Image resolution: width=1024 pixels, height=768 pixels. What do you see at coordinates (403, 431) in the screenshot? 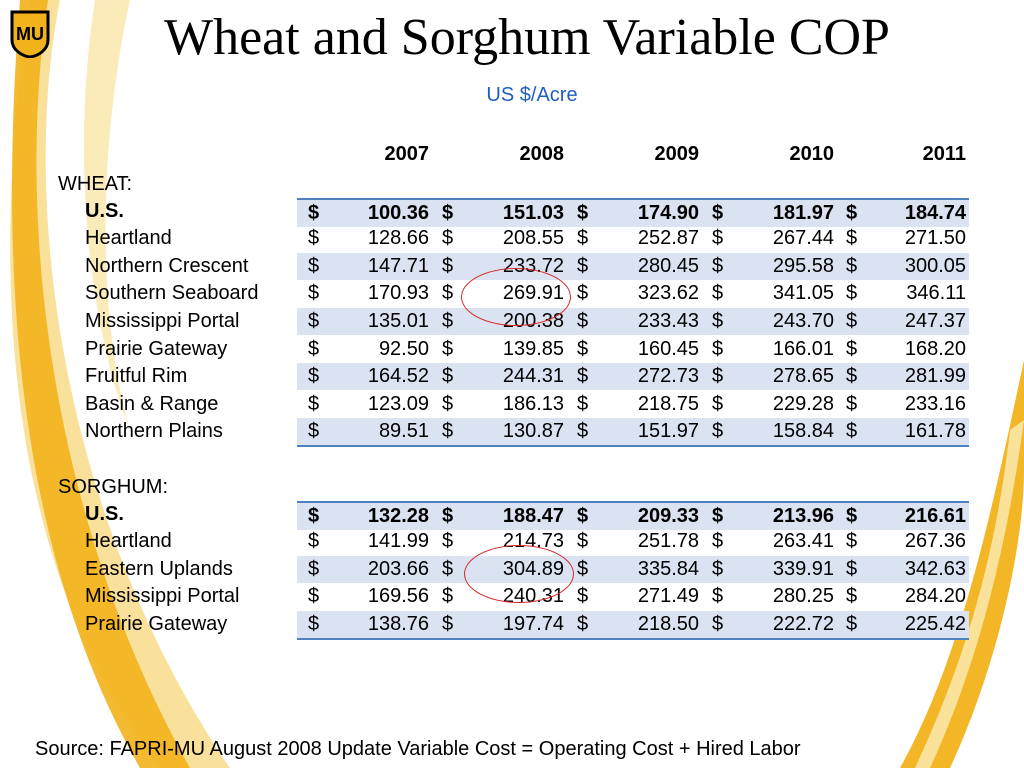
I see `value-cell-2007: 89.51` at bounding box center [403, 431].